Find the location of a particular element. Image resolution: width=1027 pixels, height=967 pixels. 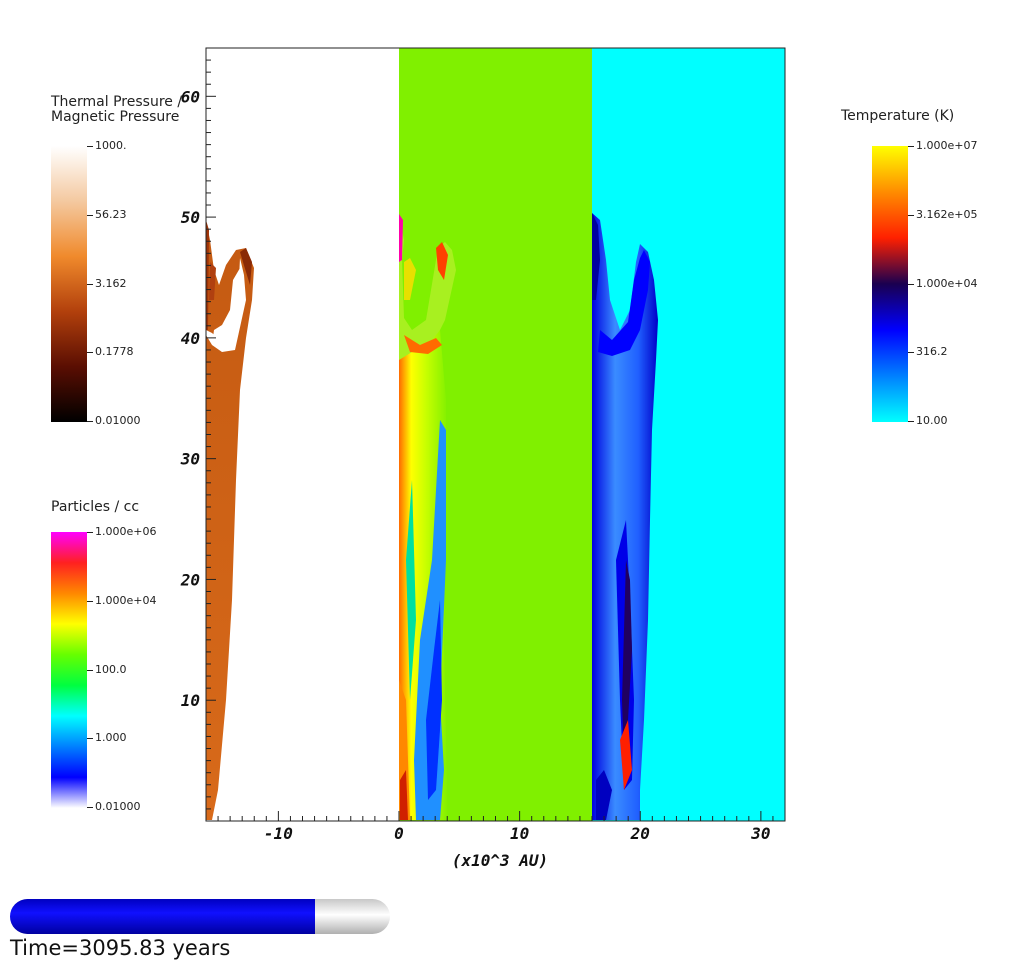

colorbar-title-pressure-ratio: Thermal Pressure / Magnetic Pressure is located at coordinates (121, 110).